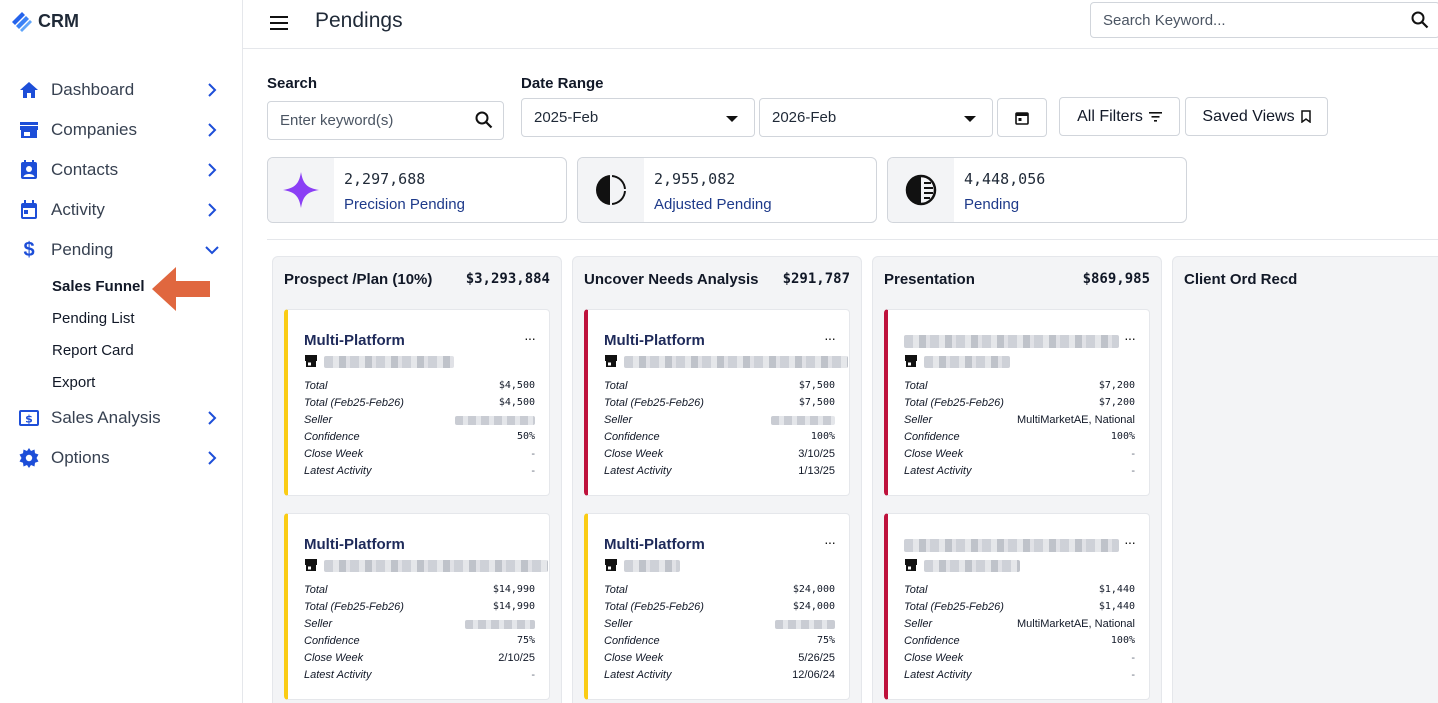 Image resolution: width=1438 pixels, height=703 pixels. What do you see at coordinates (1005, 179) in the screenshot?
I see `metric-value: 4,448,056` at bounding box center [1005, 179].